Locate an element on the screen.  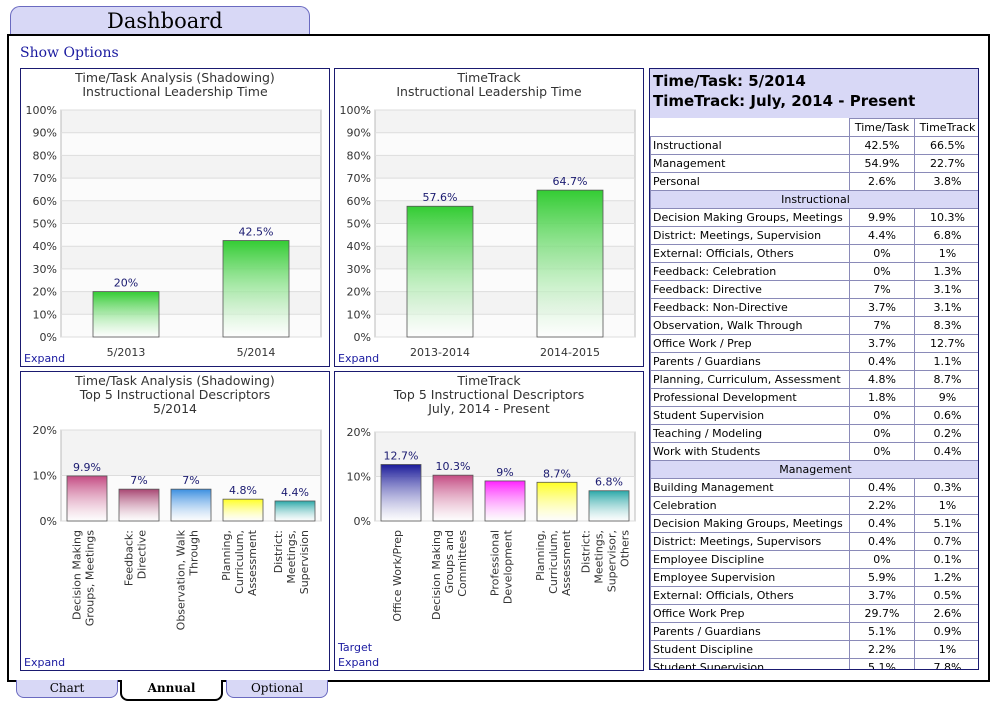
timetrack-value: 12.7% is located at coordinates (946, 343).